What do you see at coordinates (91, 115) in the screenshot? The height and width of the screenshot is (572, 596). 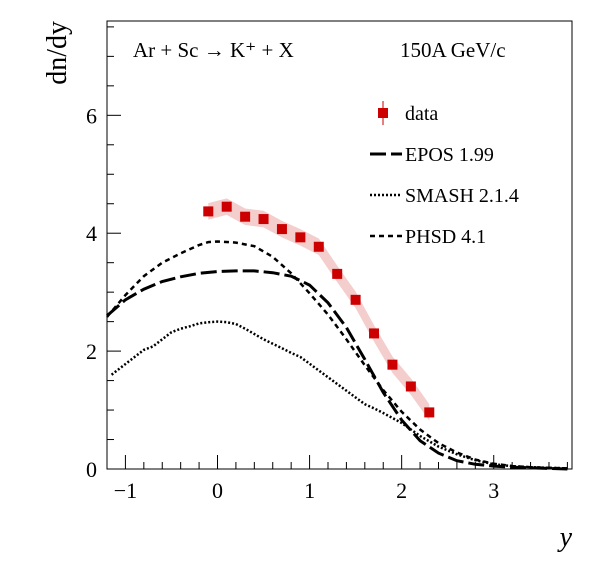 I see `y-tick-label: 6` at bounding box center [91, 115].